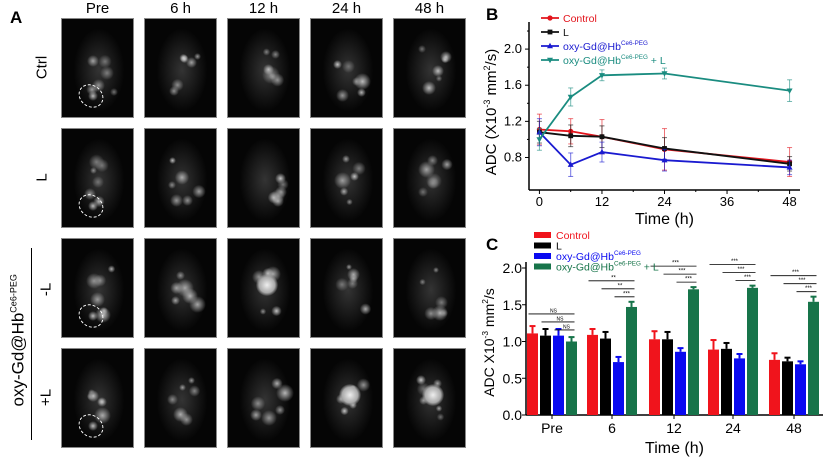  What do you see at coordinates (580, 19) in the screenshot?
I see `legend-name: Control` at bounding box center [580, 19].